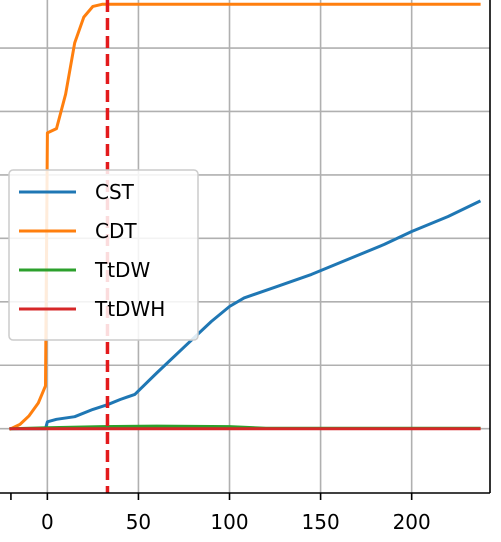 This screenshot has height=542, width=501. I want to click on x-tick-label: 50, so click(138, 522).